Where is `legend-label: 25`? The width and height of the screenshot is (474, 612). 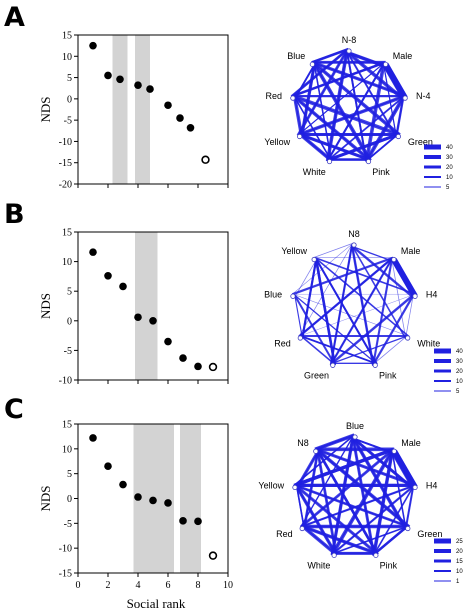 legend-label: 25 is located at coordinates (459, 542).